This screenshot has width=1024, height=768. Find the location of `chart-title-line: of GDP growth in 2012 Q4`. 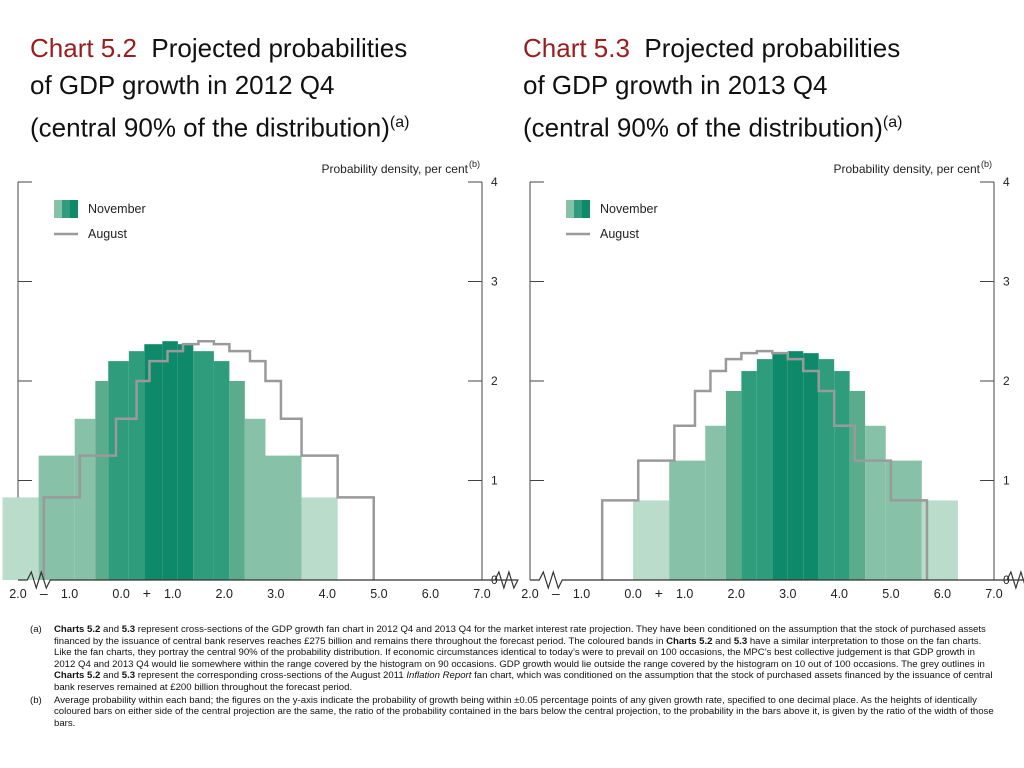

chart-title-line: of GDP growth in 2012 Q4 is located at coordinates (182, 85).